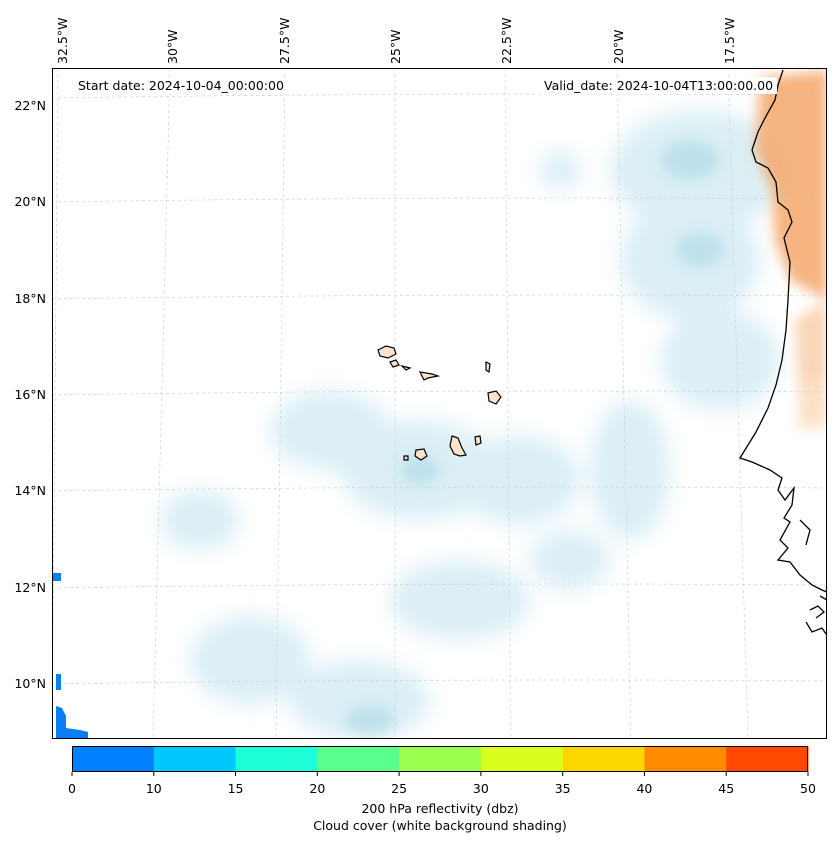  I want to click on colorbar-title: 200 hPa reflectivity (dbz), so click(440, 808).